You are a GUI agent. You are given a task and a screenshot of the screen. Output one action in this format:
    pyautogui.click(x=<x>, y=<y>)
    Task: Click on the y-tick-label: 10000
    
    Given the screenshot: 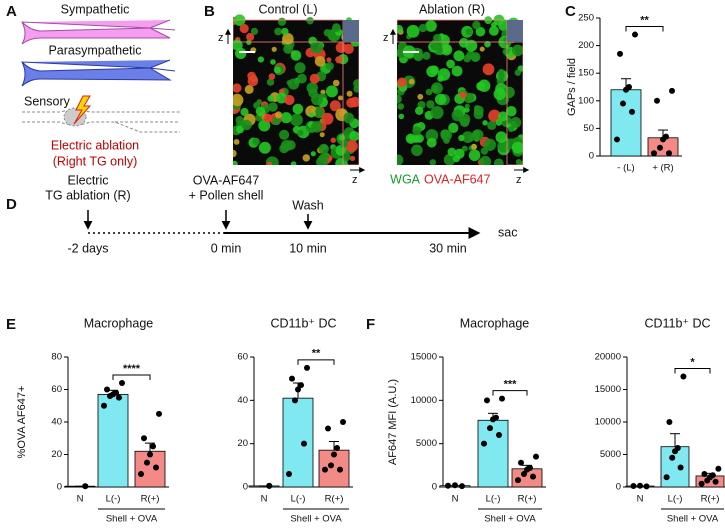 What is the action you would take?
    pyautogui.click(x=424, y=400)
    